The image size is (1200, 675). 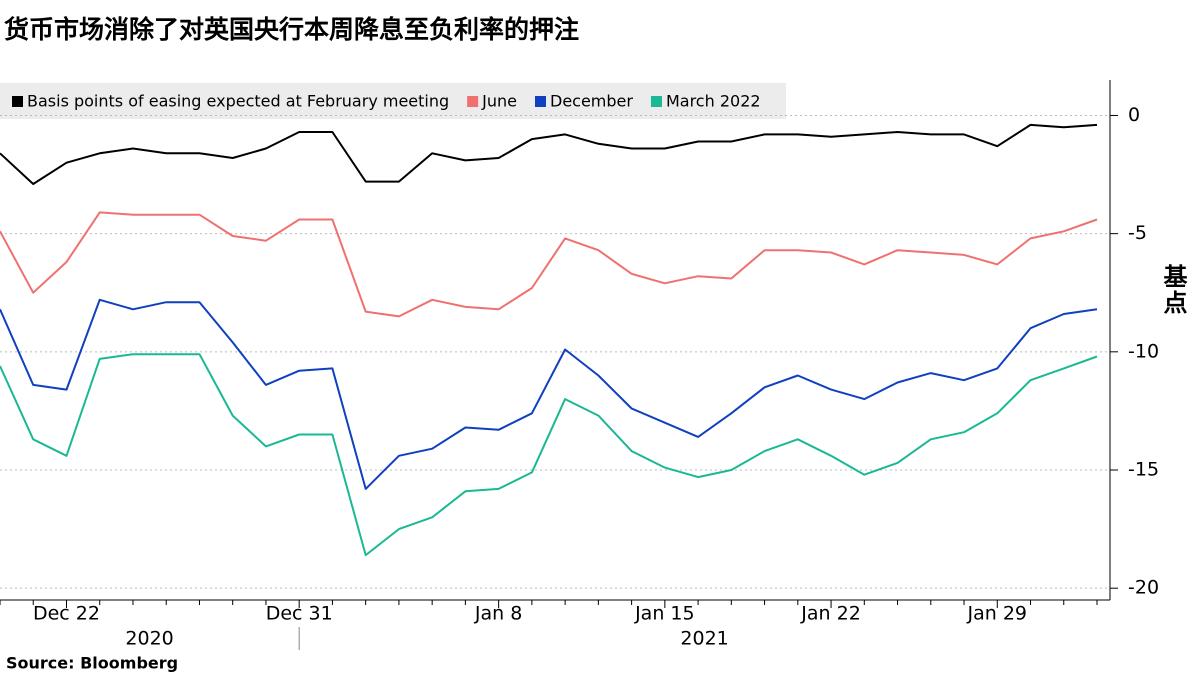 I want to click on y-tick-label: 0, so click(x=1134, y=115).